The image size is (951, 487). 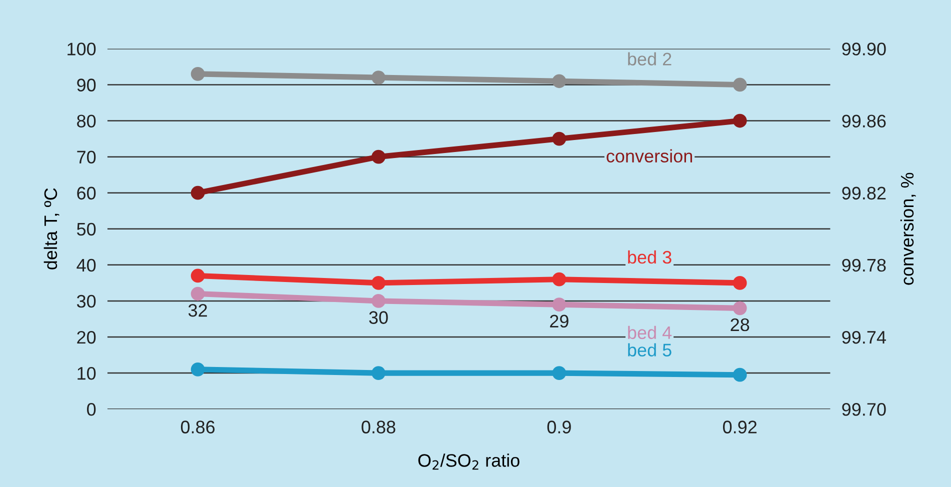 What do you see at coordinates (864, 409) in the screenshot?
I see `y2-tick-label: 99.70` at bounding box center [864, 409].